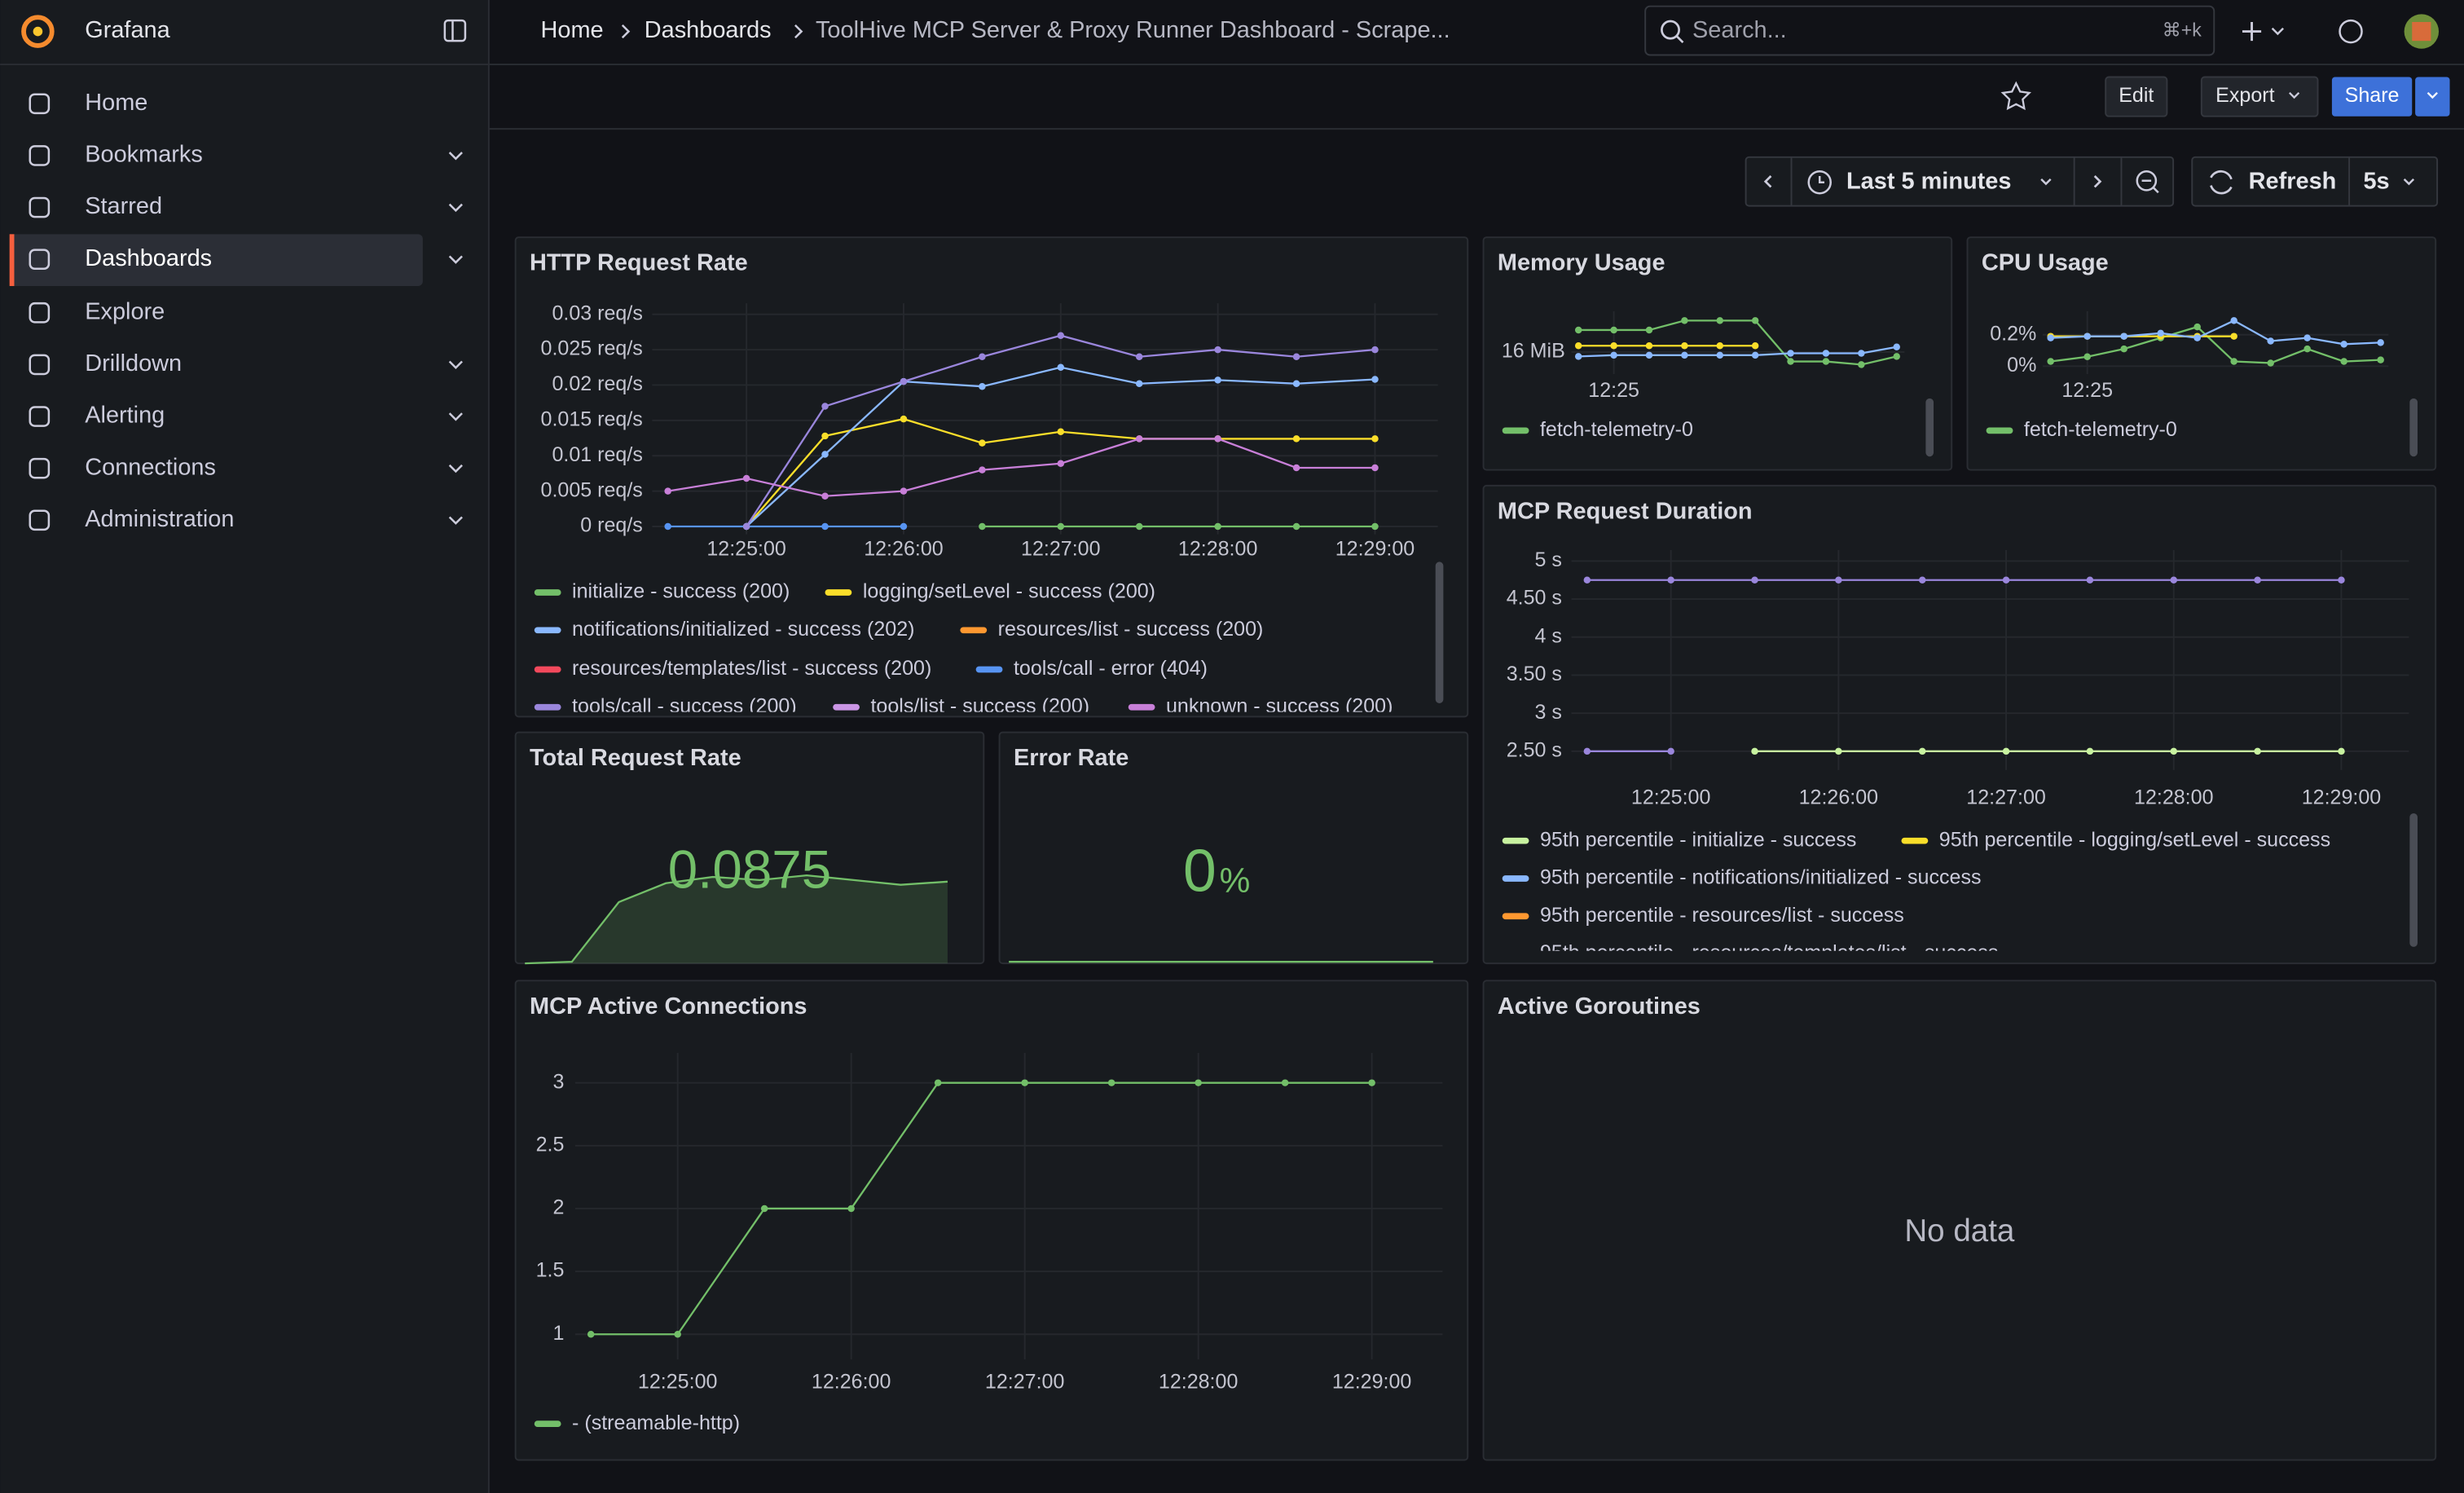 Image resolution: width=2464 pixels, height=1493 pixels. I want to click on panel-title: CPU Usage, so click(2045, 263).